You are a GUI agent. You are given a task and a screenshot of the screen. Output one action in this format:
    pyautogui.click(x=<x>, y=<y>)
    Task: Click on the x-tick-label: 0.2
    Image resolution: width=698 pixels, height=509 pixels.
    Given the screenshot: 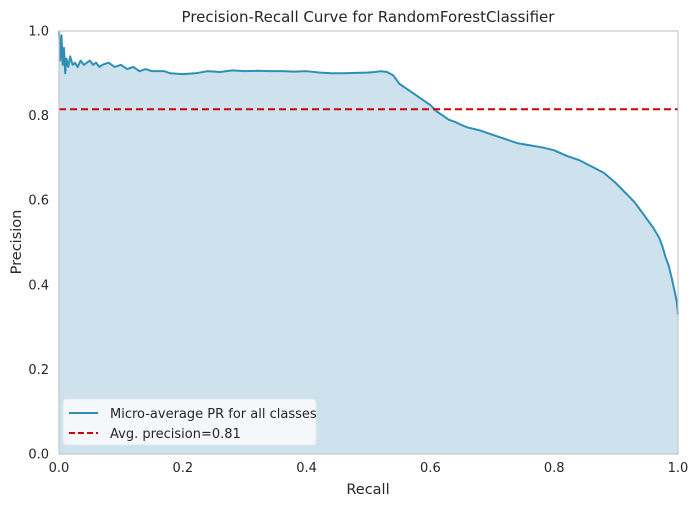 What is the action you would take?
    pyautogui.click(x=182, y=468)
    